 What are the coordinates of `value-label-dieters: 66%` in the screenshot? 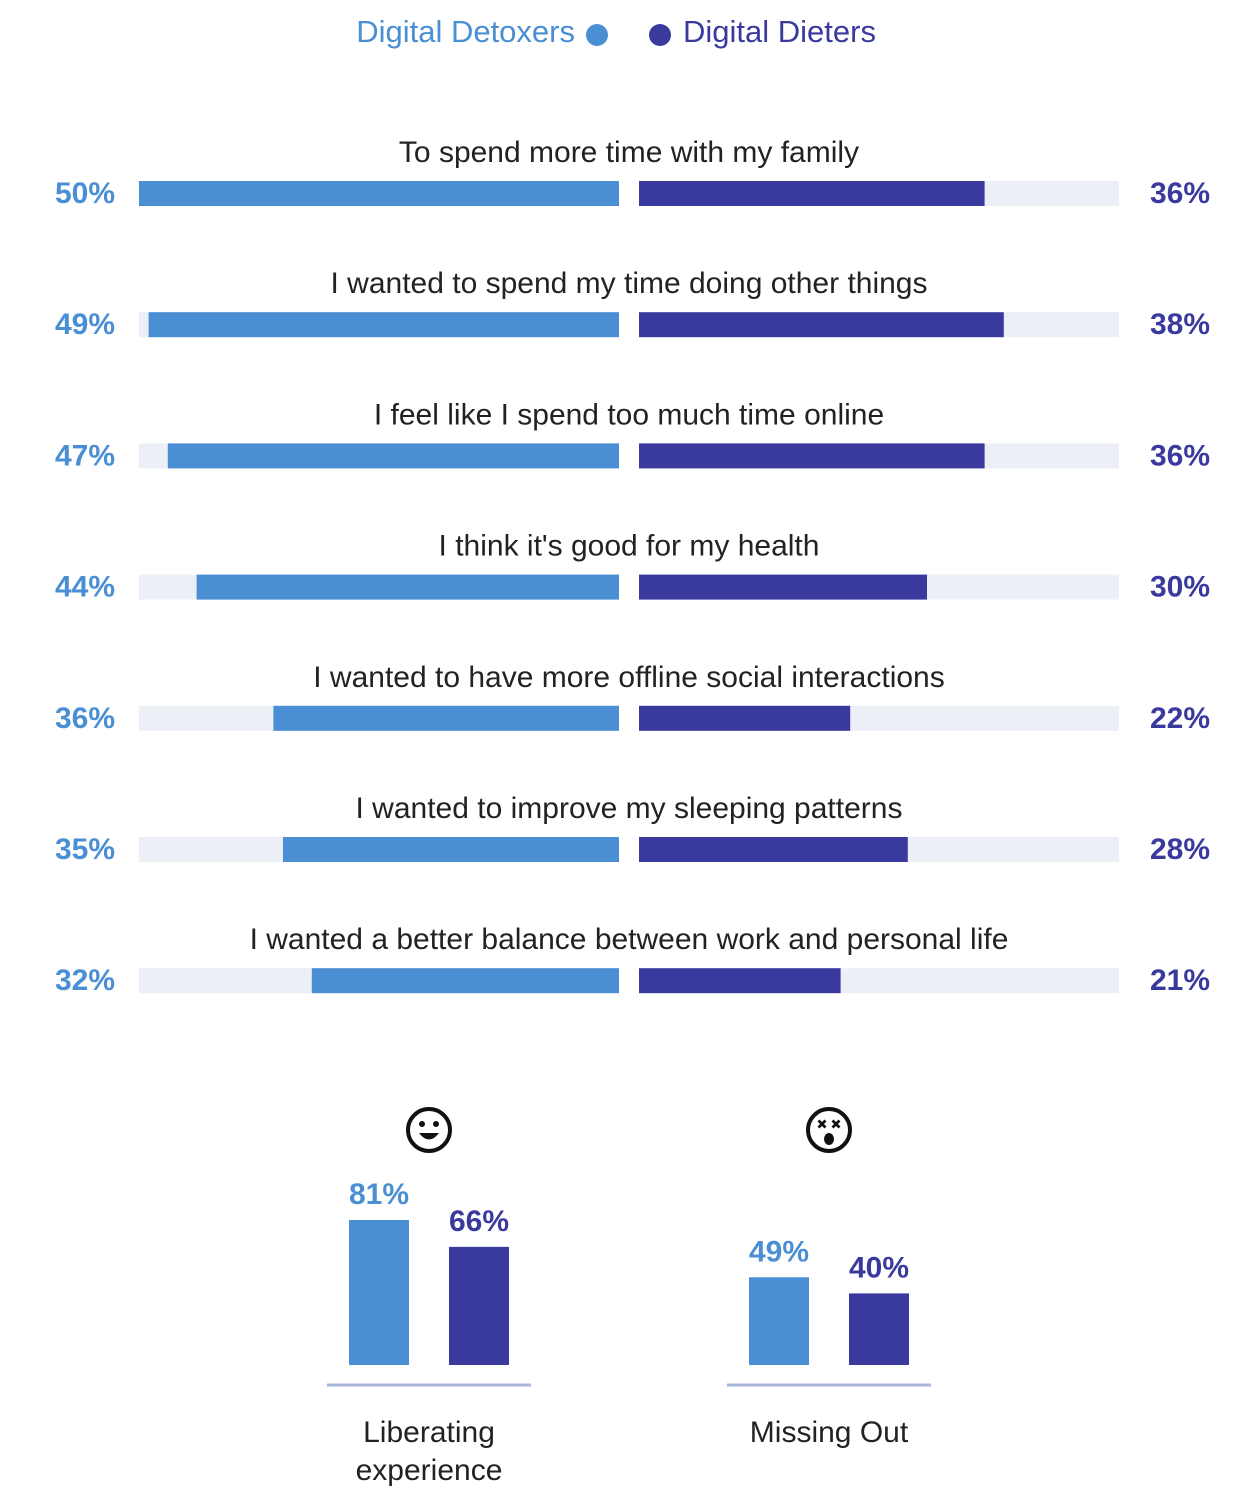 It's located at (479, 1221).